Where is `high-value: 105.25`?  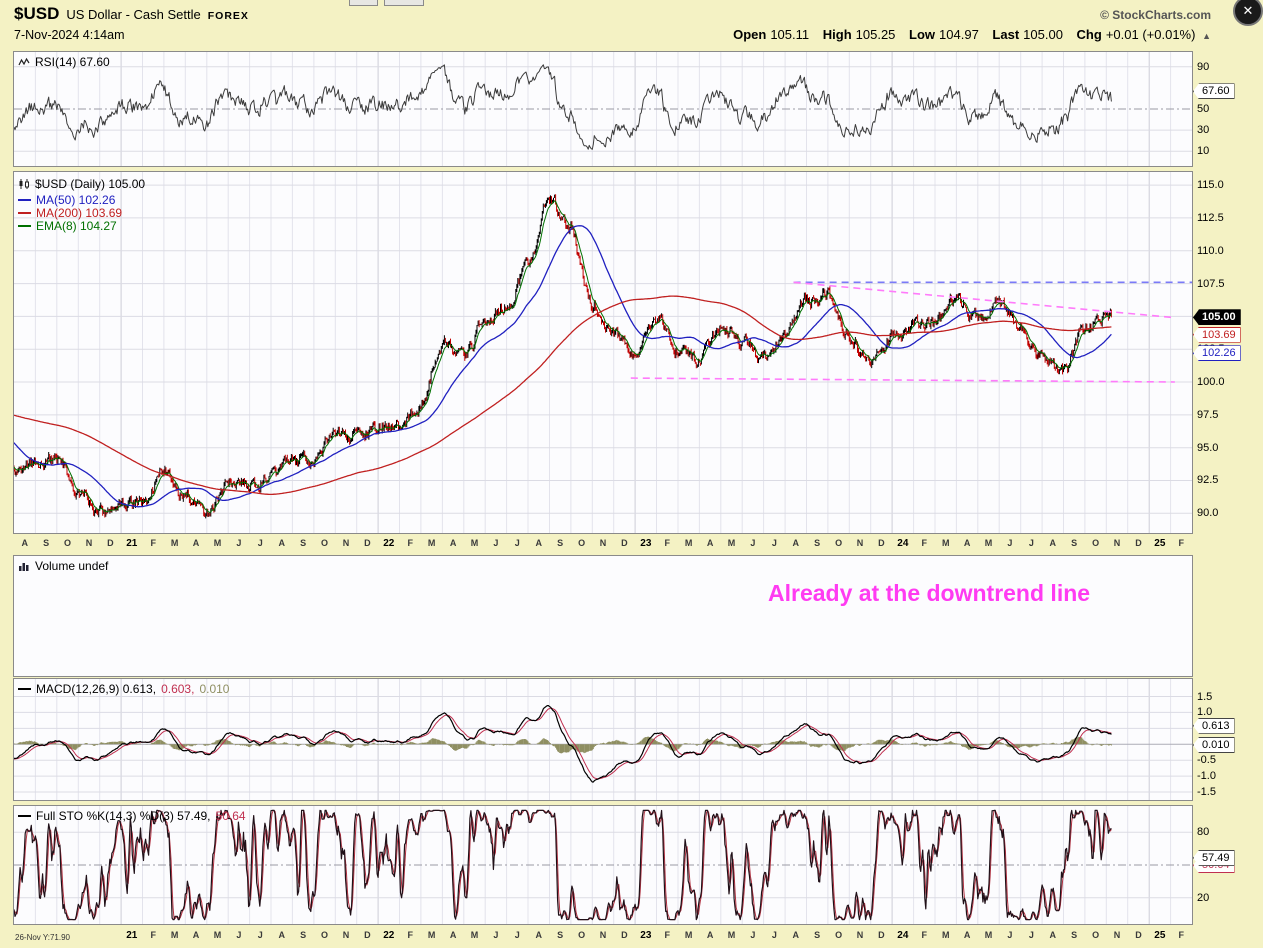 high-value: 105.25 is located at coordinates (875, 34).